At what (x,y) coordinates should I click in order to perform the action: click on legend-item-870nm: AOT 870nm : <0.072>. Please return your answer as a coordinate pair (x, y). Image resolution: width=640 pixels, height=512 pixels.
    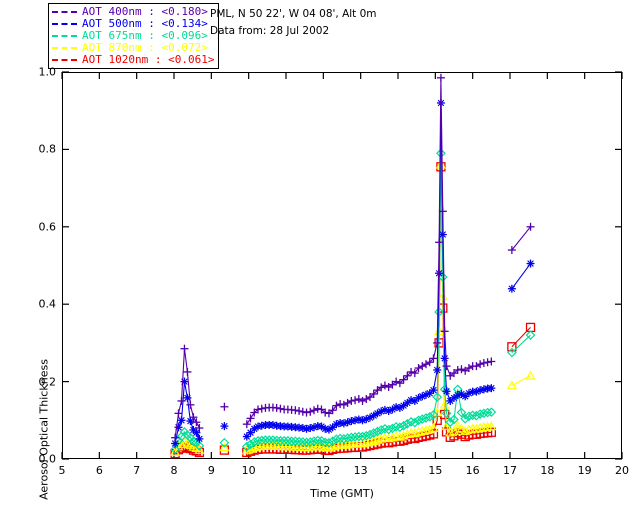
    Looking at the image, I should click on (133, 48).